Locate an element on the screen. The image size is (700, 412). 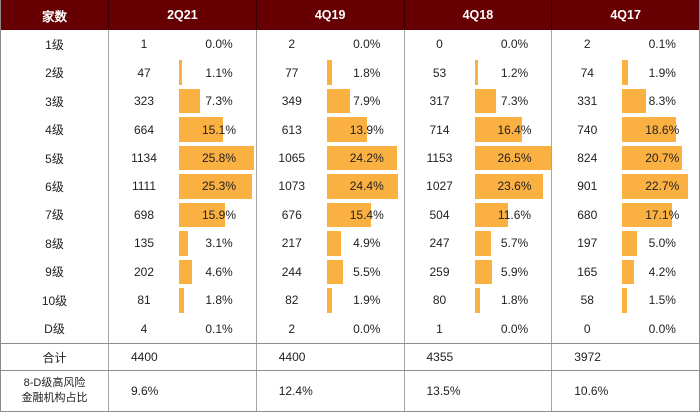
count-value: 53 is located at coordinates (439, 72).